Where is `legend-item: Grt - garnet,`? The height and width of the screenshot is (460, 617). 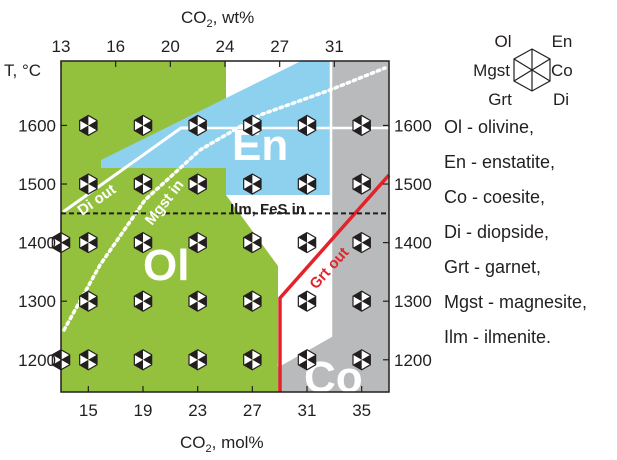 legend-item: Grt - garnet, is located at coordinates (493, 267).